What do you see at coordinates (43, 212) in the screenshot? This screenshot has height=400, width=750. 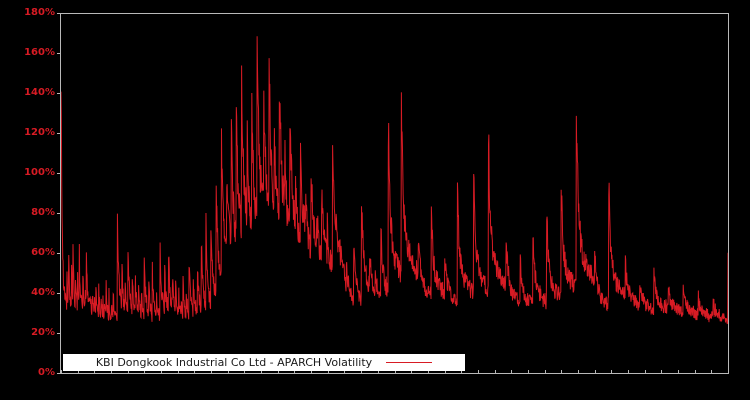 I see `y-axis-tick-label: 80%` at bounding box center [43, 212].